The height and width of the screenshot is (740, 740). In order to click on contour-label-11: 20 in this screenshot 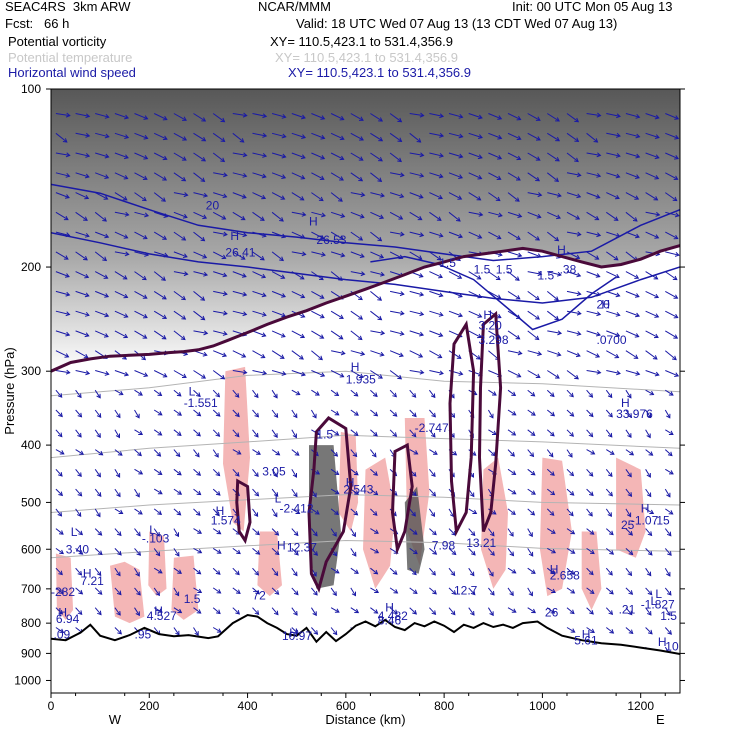, I will do `click(604, 305)`.